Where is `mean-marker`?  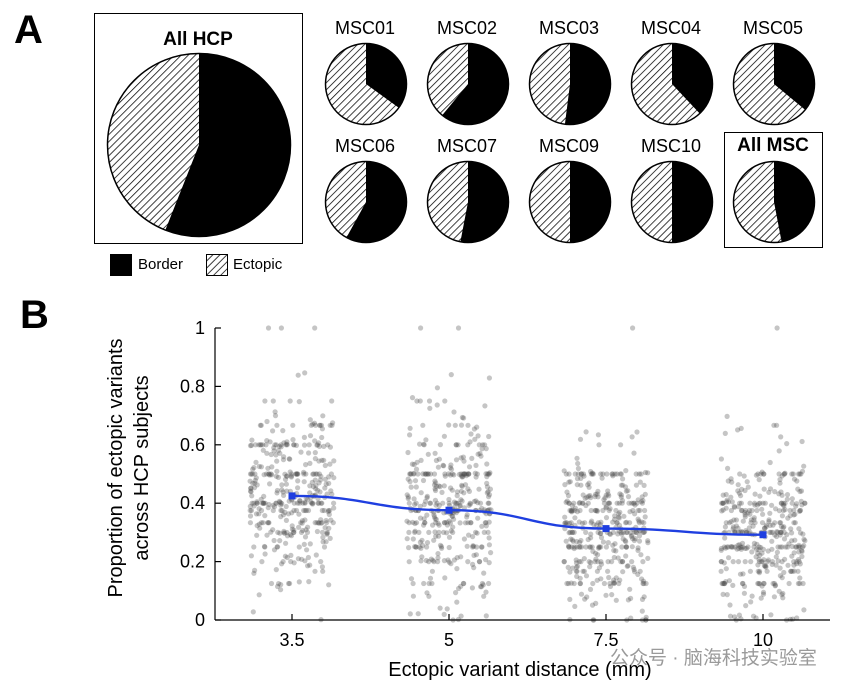
mean-marker is located at coordinates (449, 510).